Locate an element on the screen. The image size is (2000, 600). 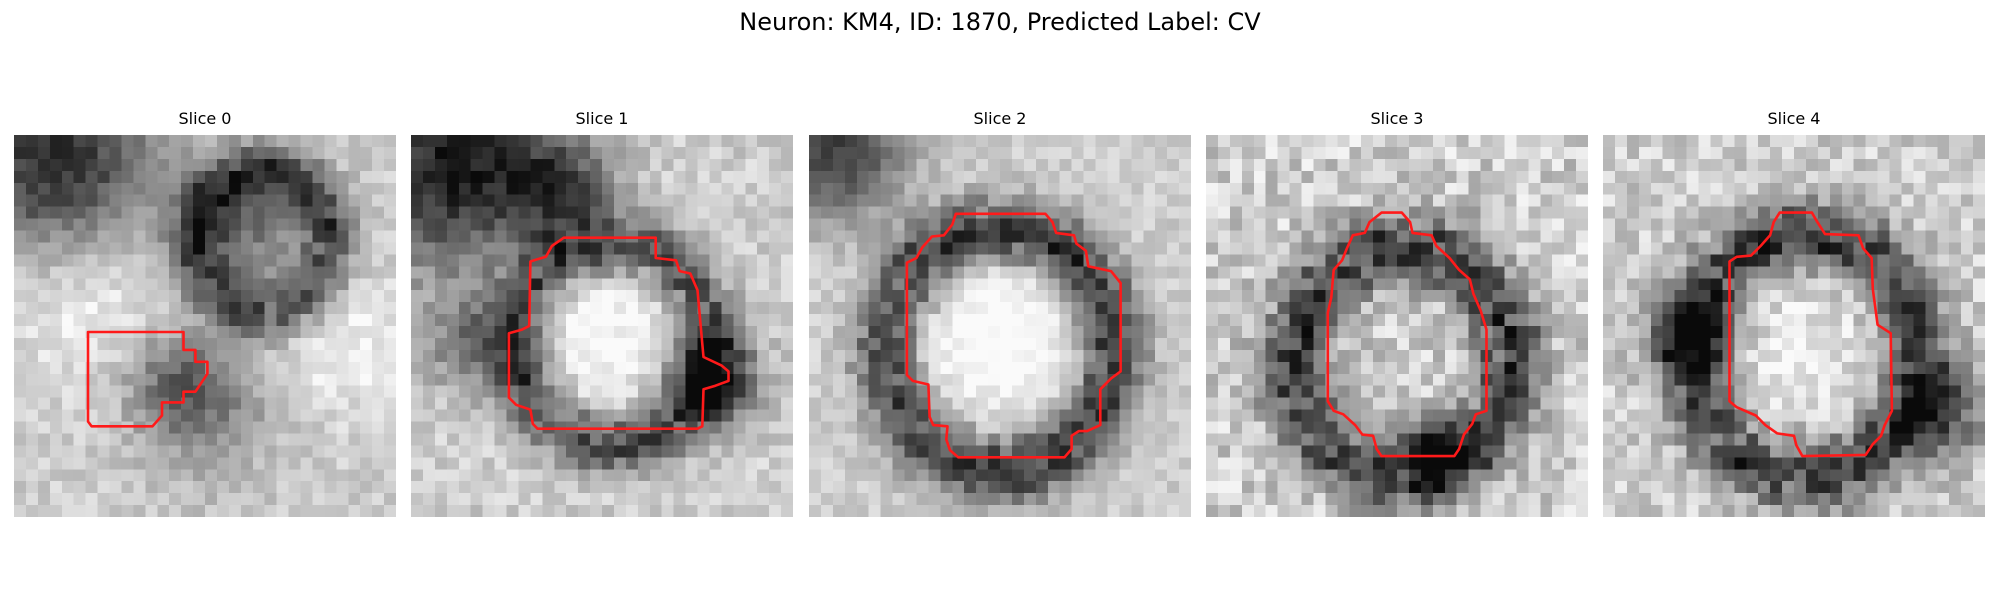
slice-title: Slice 2 is located at coordinates (1000, 118).